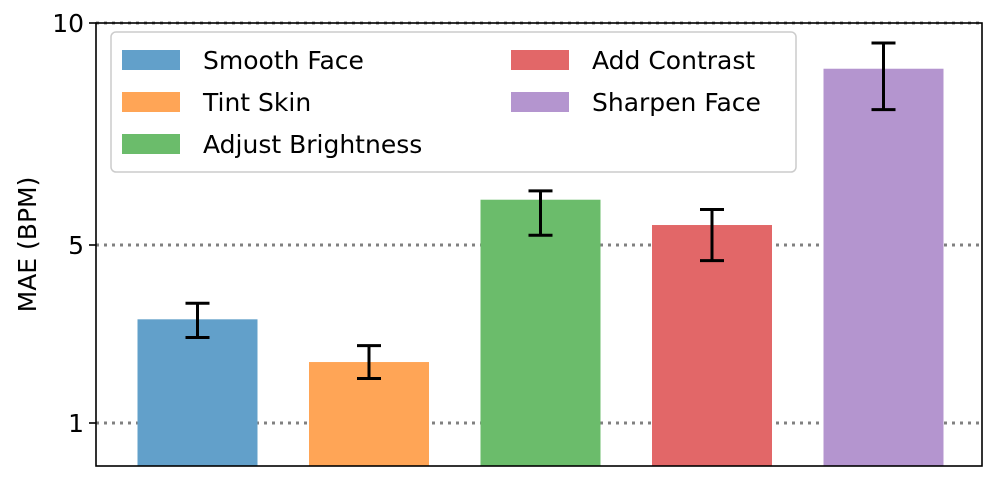  Describe the element at coordinates (283, 60) in the screenshot. I see `legend-label: Smooth Face` at that location.